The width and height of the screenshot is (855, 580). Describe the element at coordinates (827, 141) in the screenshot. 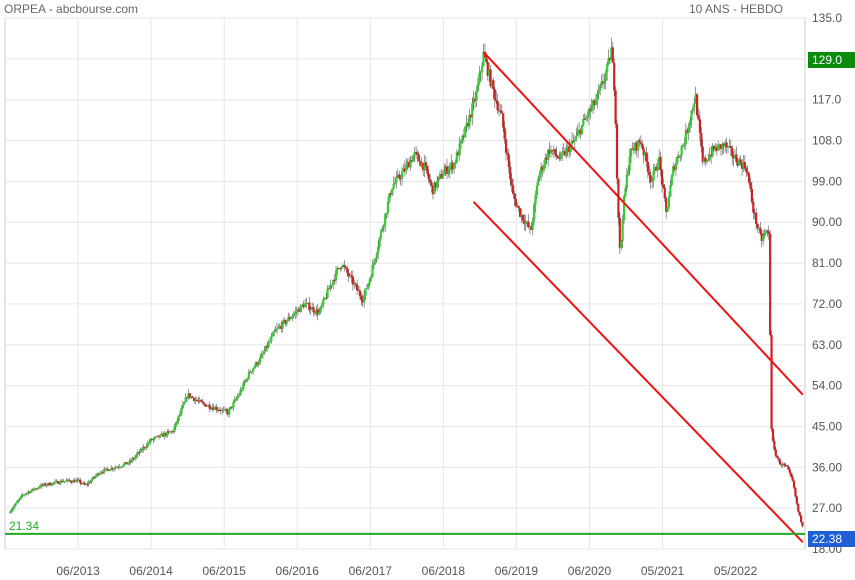

I see `y-tick-label: 108.0` at that location.